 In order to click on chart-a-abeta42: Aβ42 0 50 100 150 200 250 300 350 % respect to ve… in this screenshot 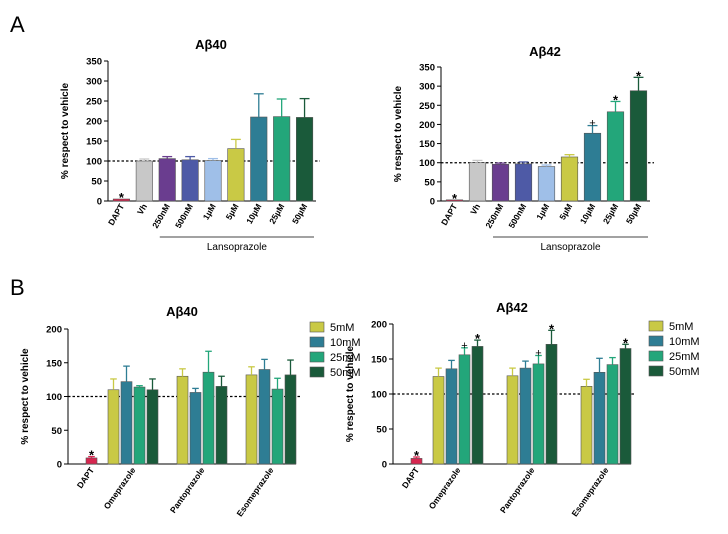, I will do `click(523, 148)`.